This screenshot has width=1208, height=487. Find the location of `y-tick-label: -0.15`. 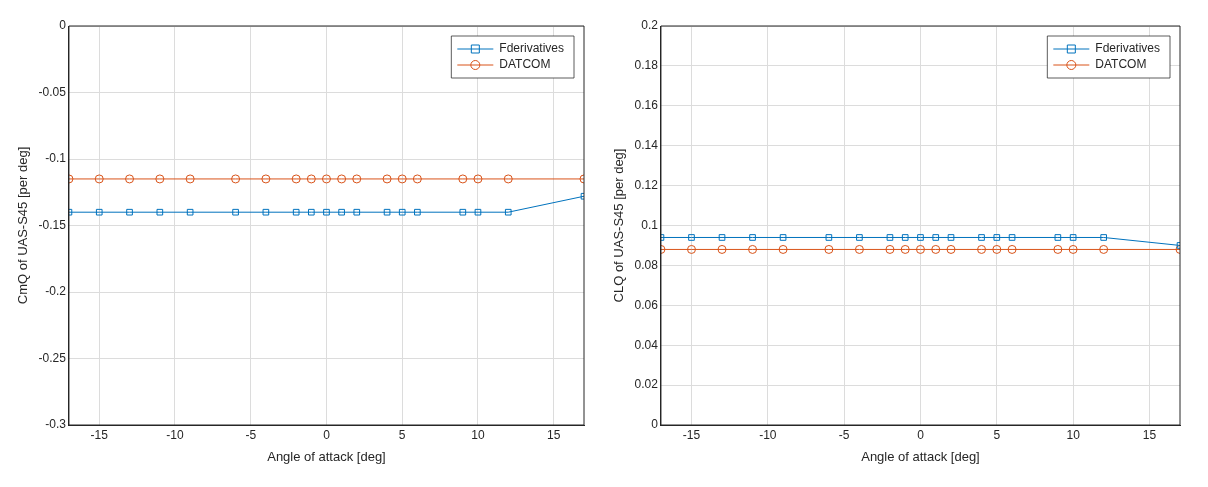

y-tick-label: -0.15 is located at coordinates (52, 224).